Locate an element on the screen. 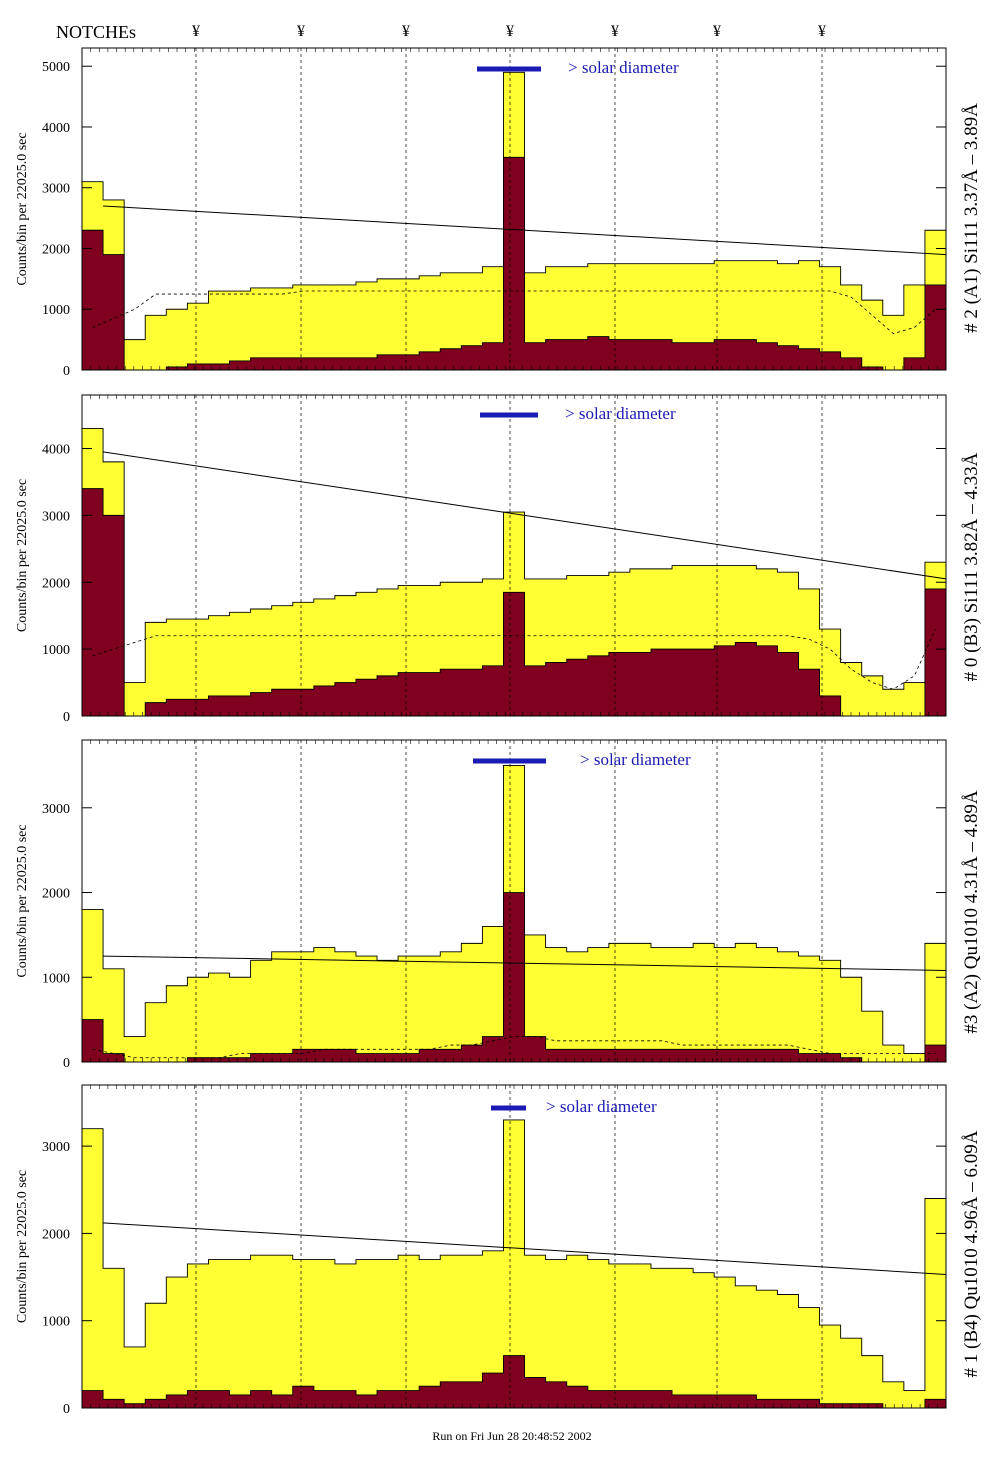  run-footer: Run on Fri Jun 28 20:48:52 2002 is located at coordinates (511, 1436).